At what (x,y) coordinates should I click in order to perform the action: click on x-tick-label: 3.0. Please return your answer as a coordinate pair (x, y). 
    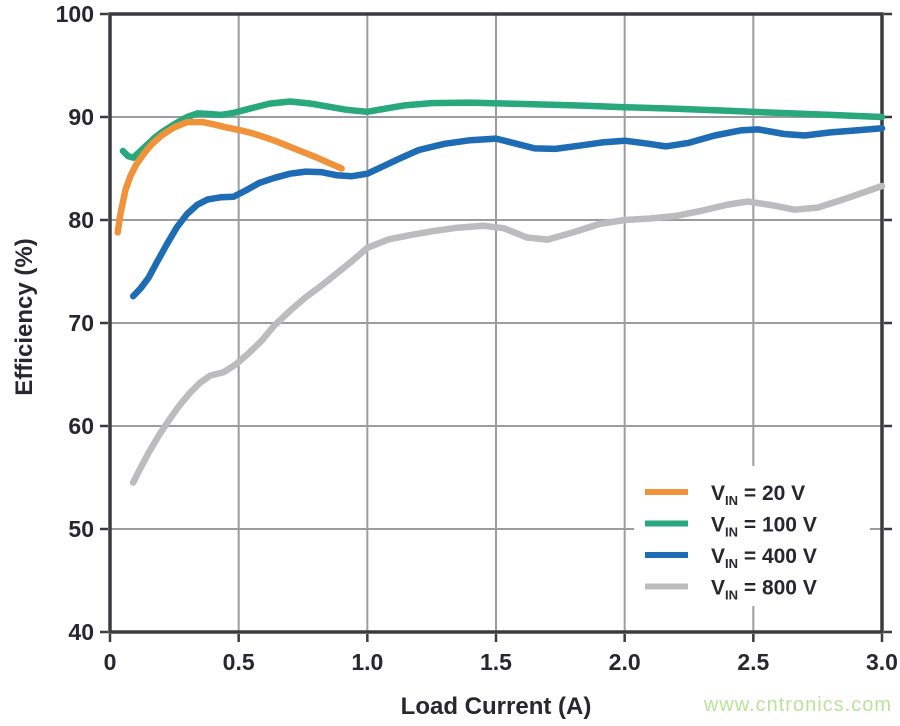
    Looking at the image, I should click on (882, 662).